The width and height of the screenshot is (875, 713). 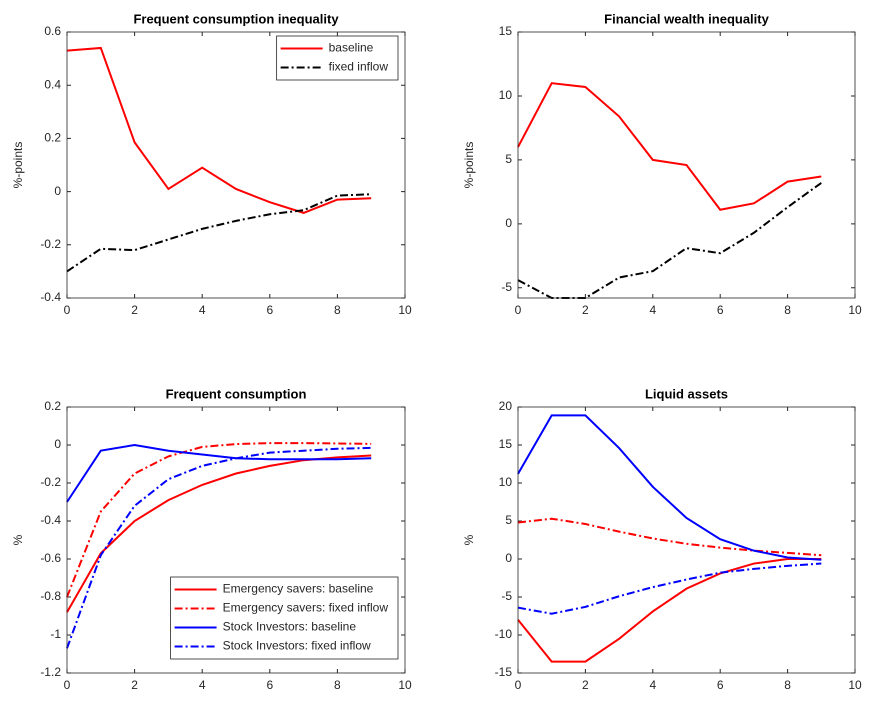 What do you see at coordinates (686, 393) in the screenshot?
I see `chart-title: Liquid assets` at bounding box center [686, 393].